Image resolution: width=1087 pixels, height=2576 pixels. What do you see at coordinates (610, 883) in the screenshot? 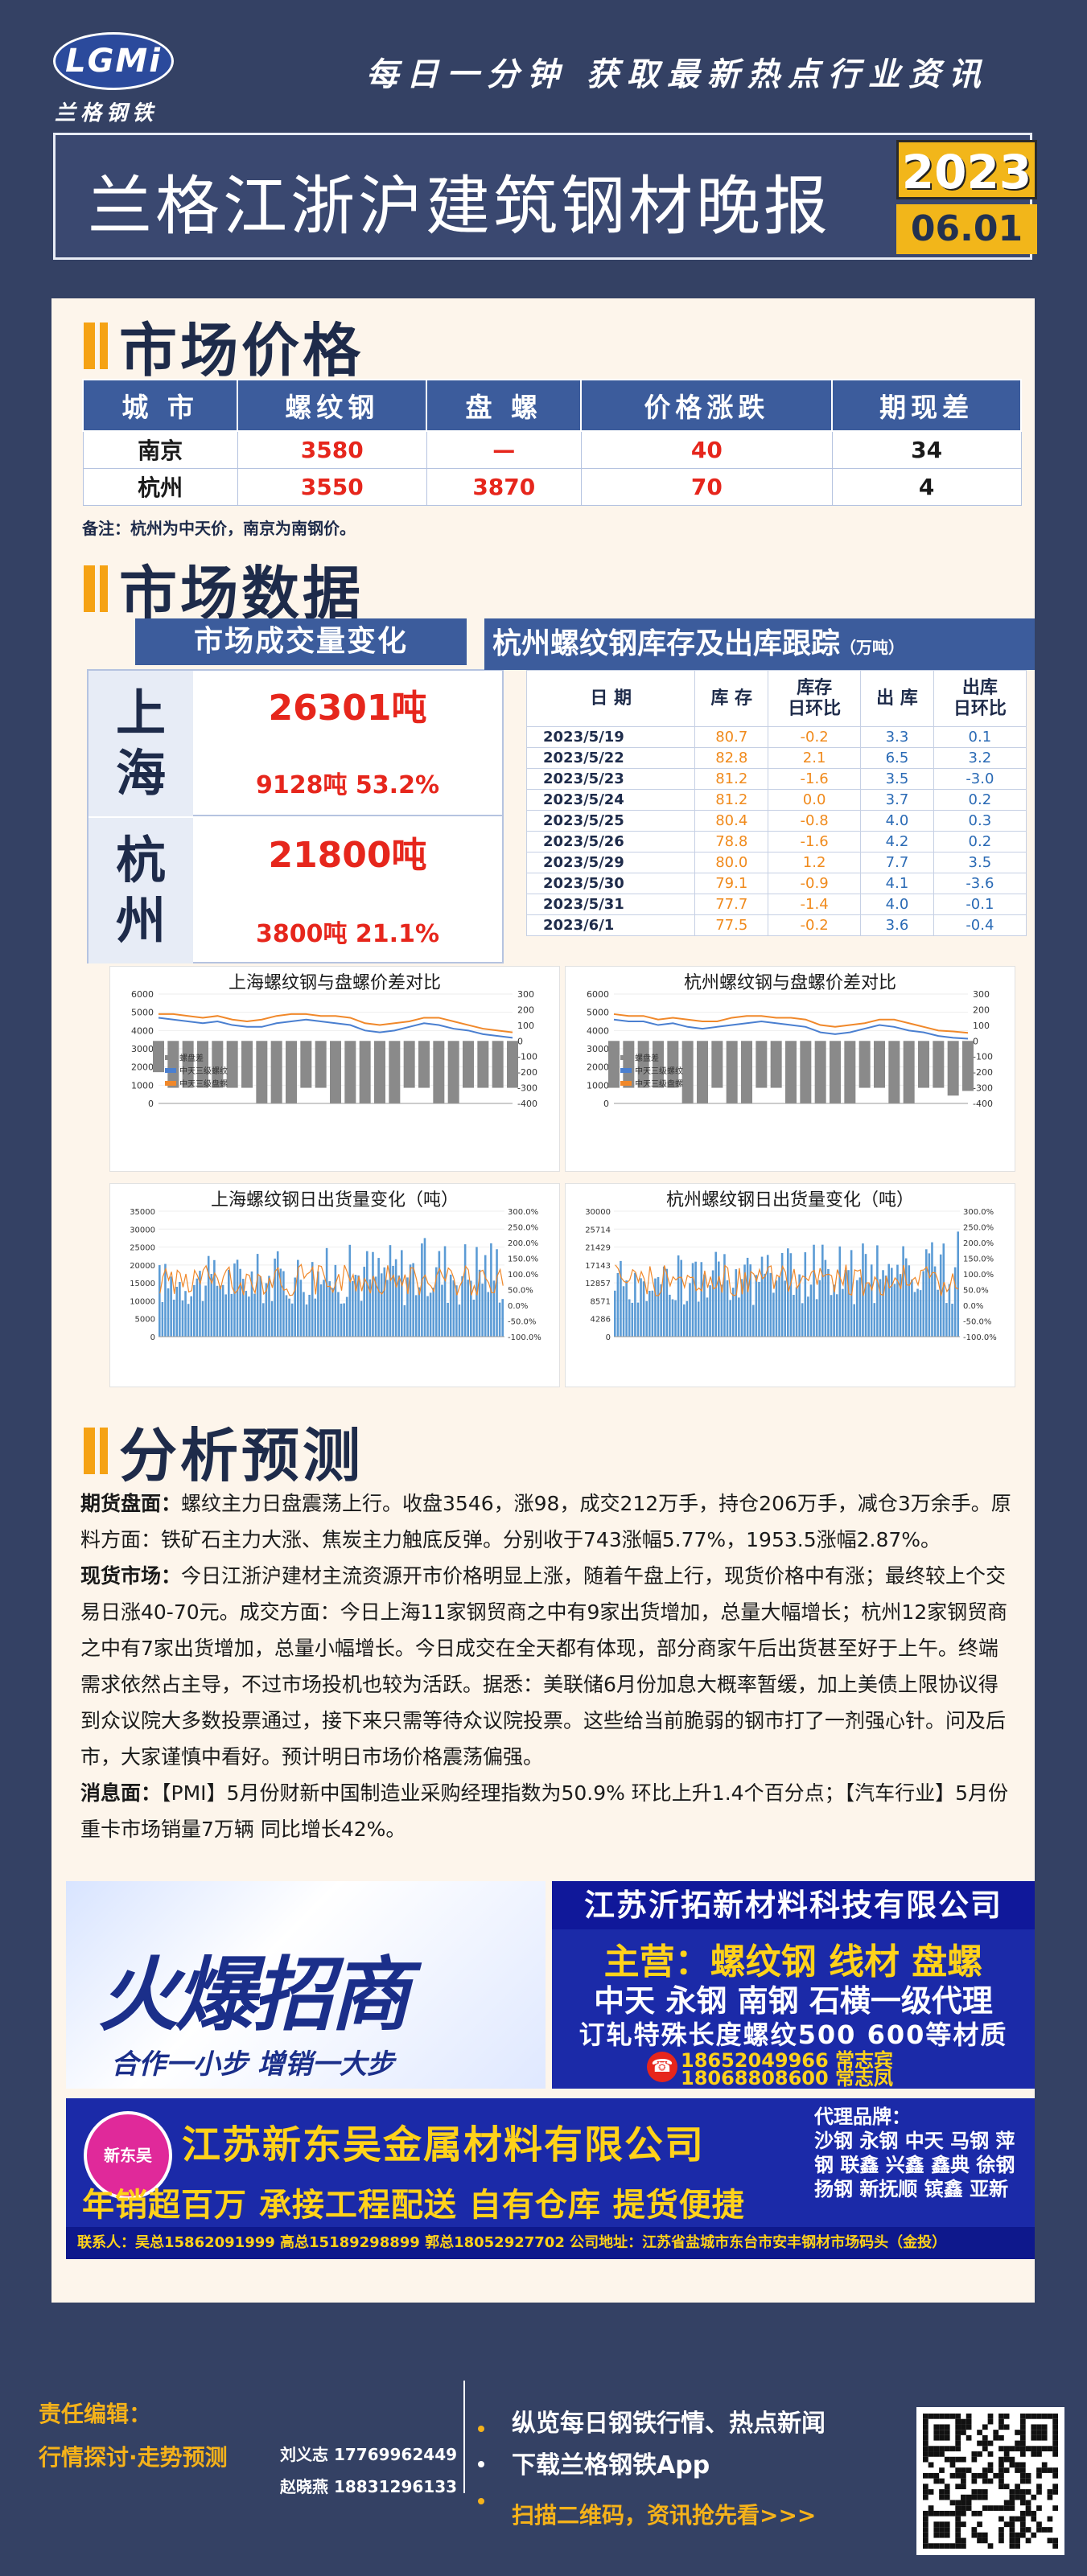
I see `inventory-cell: 2023/5/30` at bounding box center [610, 883].